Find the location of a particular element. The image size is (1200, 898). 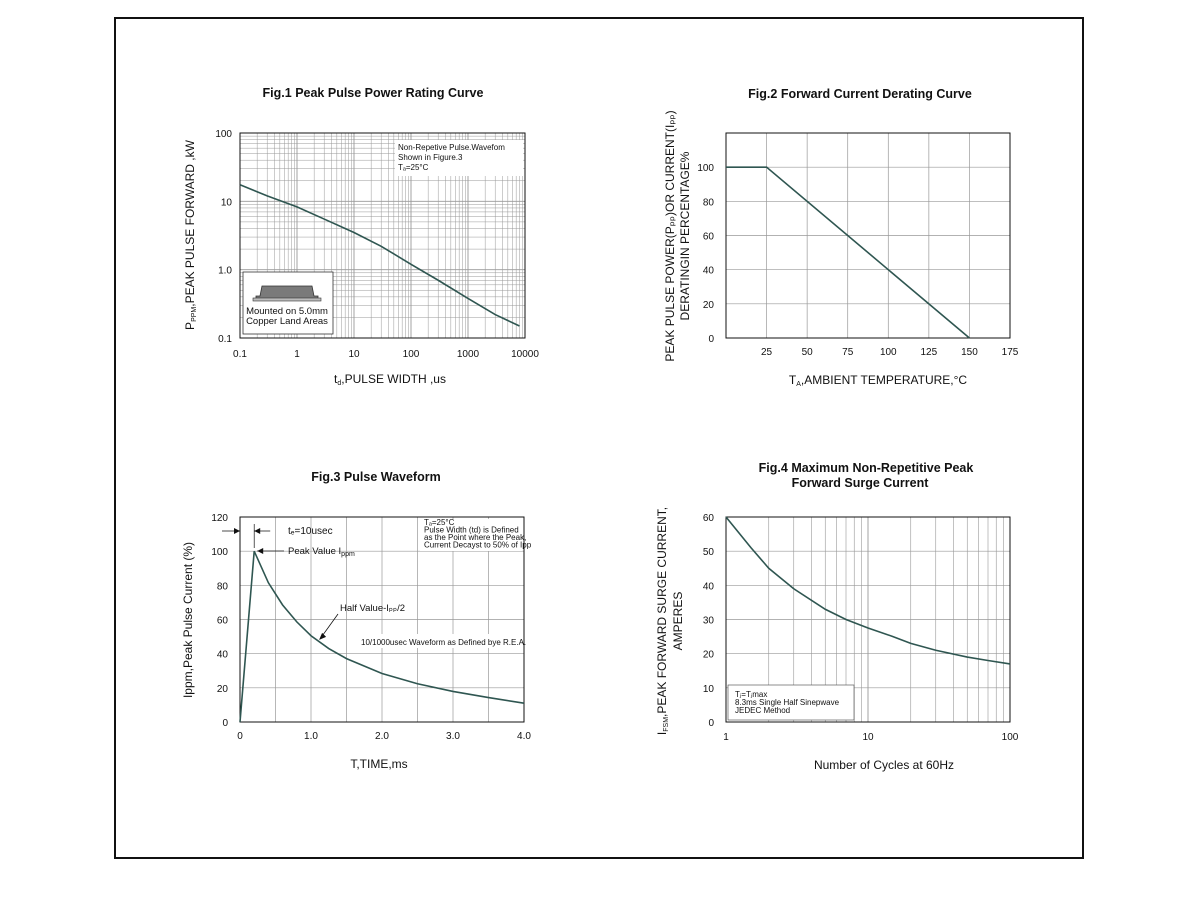

fig2-y-tick-label: 0 is located at coordinates (711, 339).